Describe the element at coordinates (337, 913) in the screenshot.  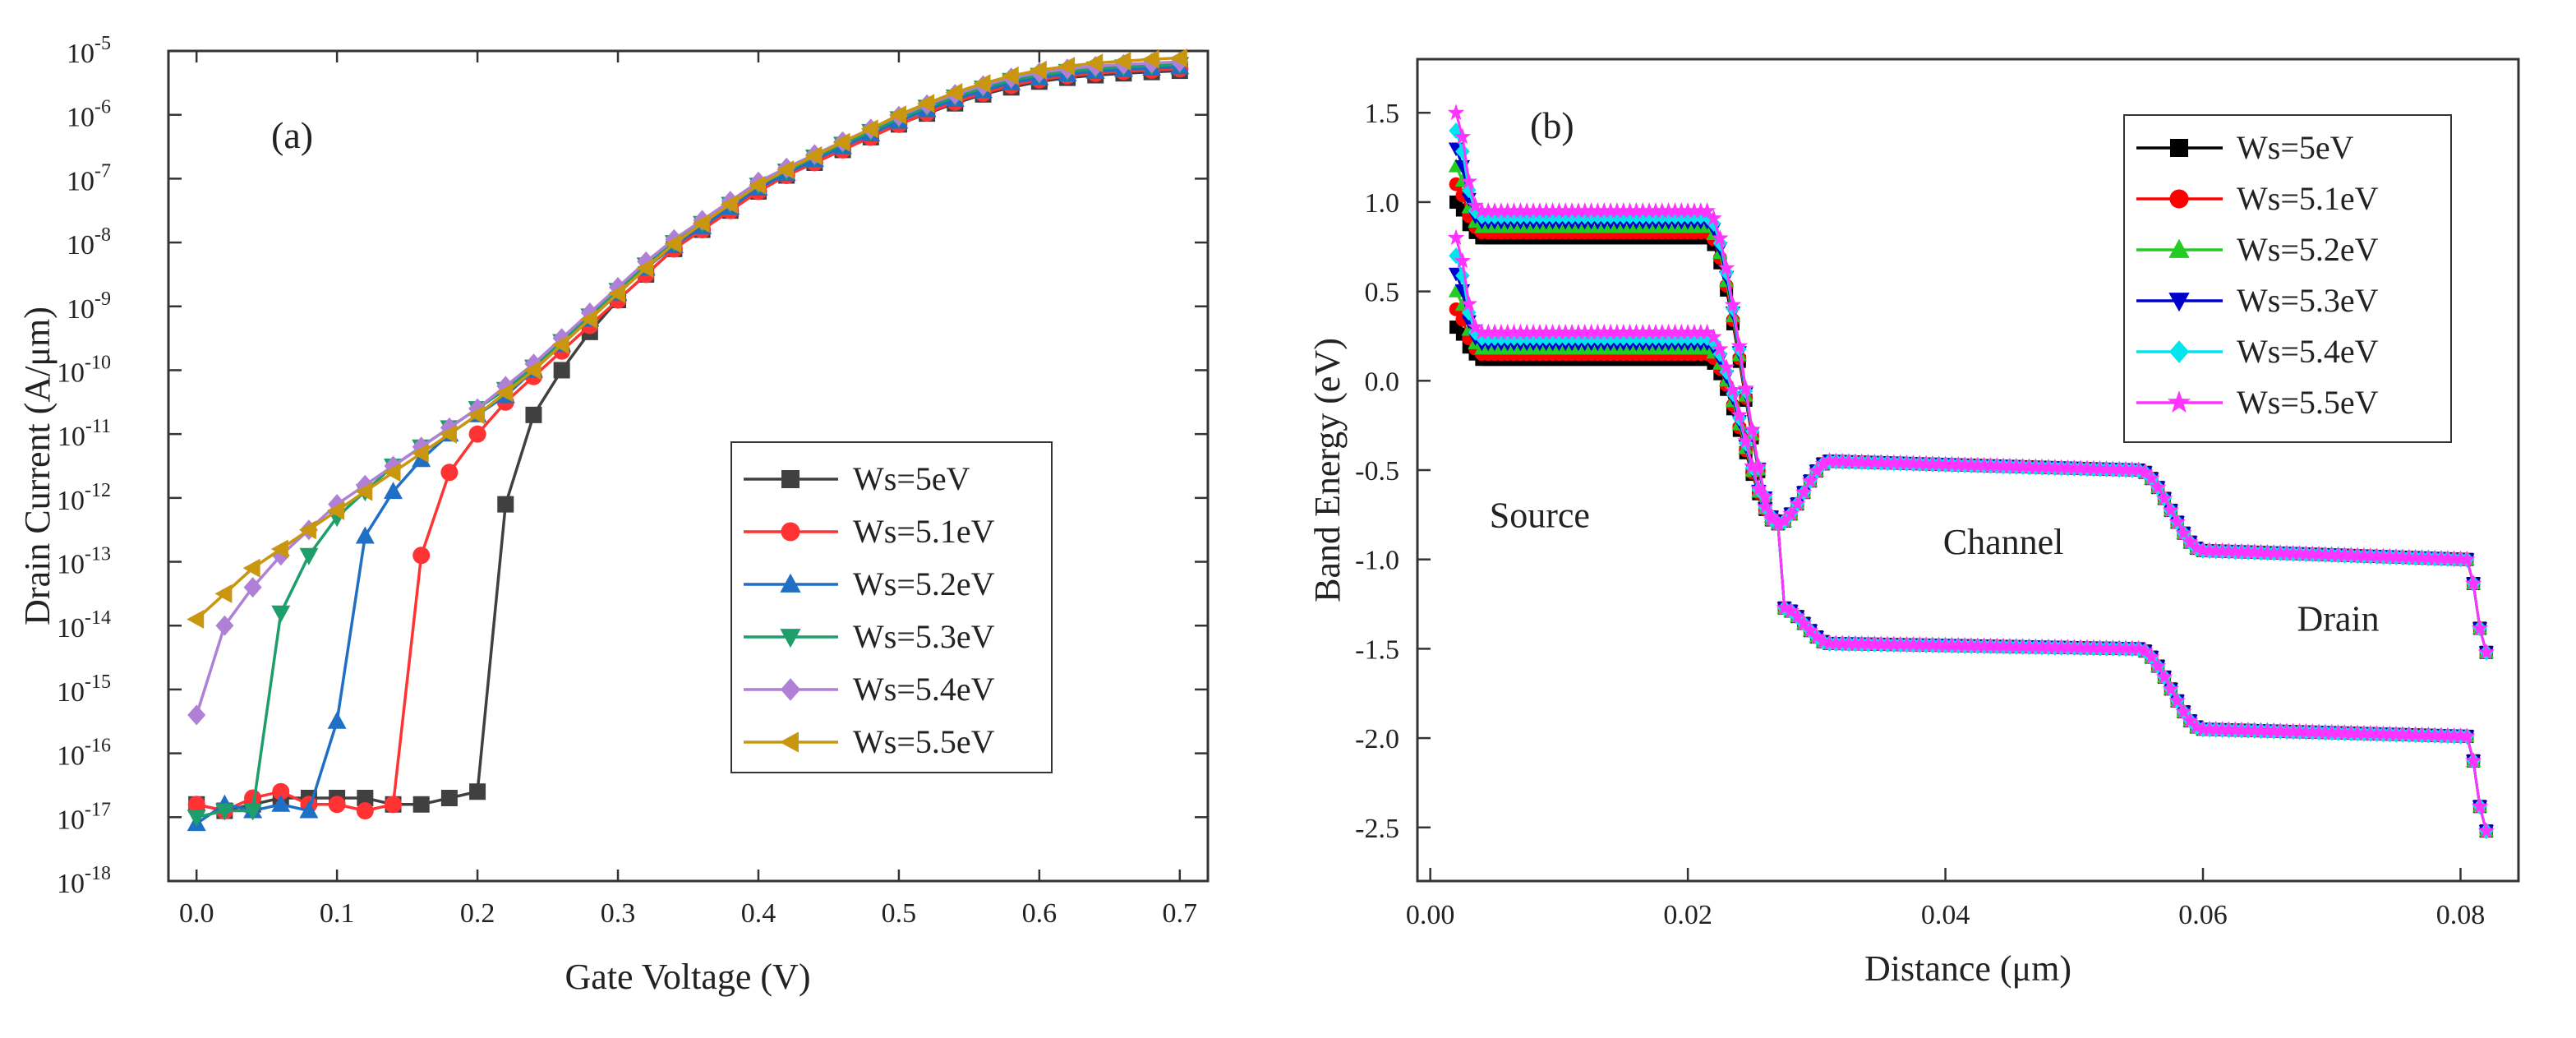
I see `chart-a-x-tick-label: 0.1` at that location.